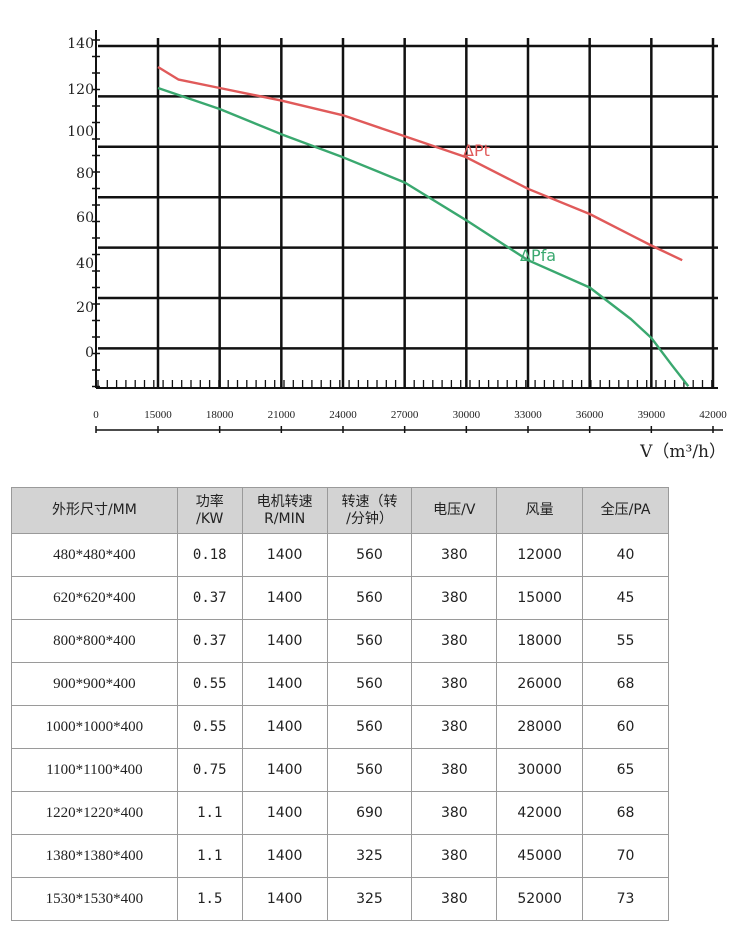 This screenshot has height=941, width=751. What do you see at coordinates (682, 452) in the screenshot?
I see `x-axis-label: V（m³/h）` at bounding box center [682, 452].